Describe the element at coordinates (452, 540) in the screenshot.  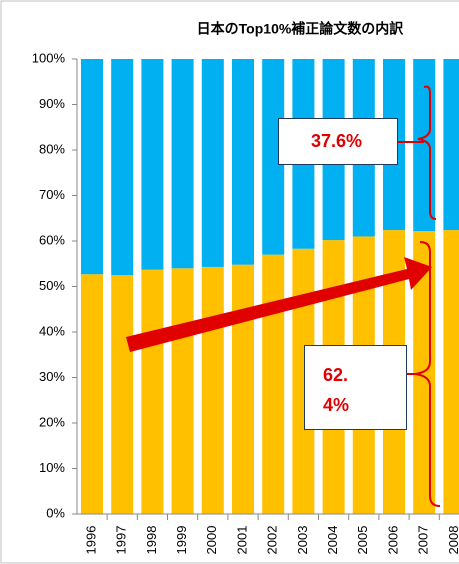
I see `x-tick-label: 2008` at that location.